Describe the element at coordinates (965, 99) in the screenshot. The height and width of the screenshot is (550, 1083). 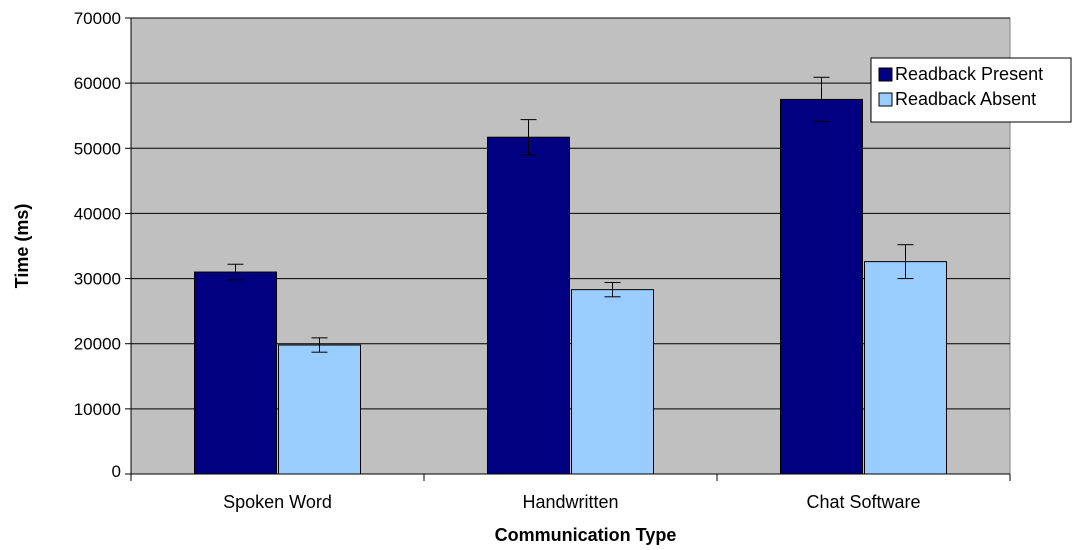
I see `legend-label-readback-absent: Readback Absent` at that location.